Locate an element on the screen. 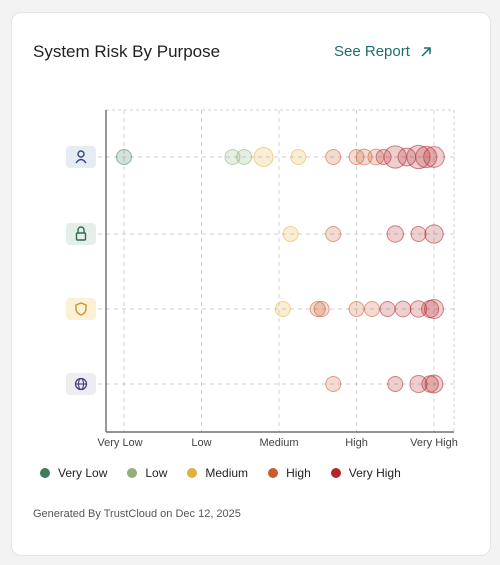  legend-item: Very Low is located at coordinates (73, 473).